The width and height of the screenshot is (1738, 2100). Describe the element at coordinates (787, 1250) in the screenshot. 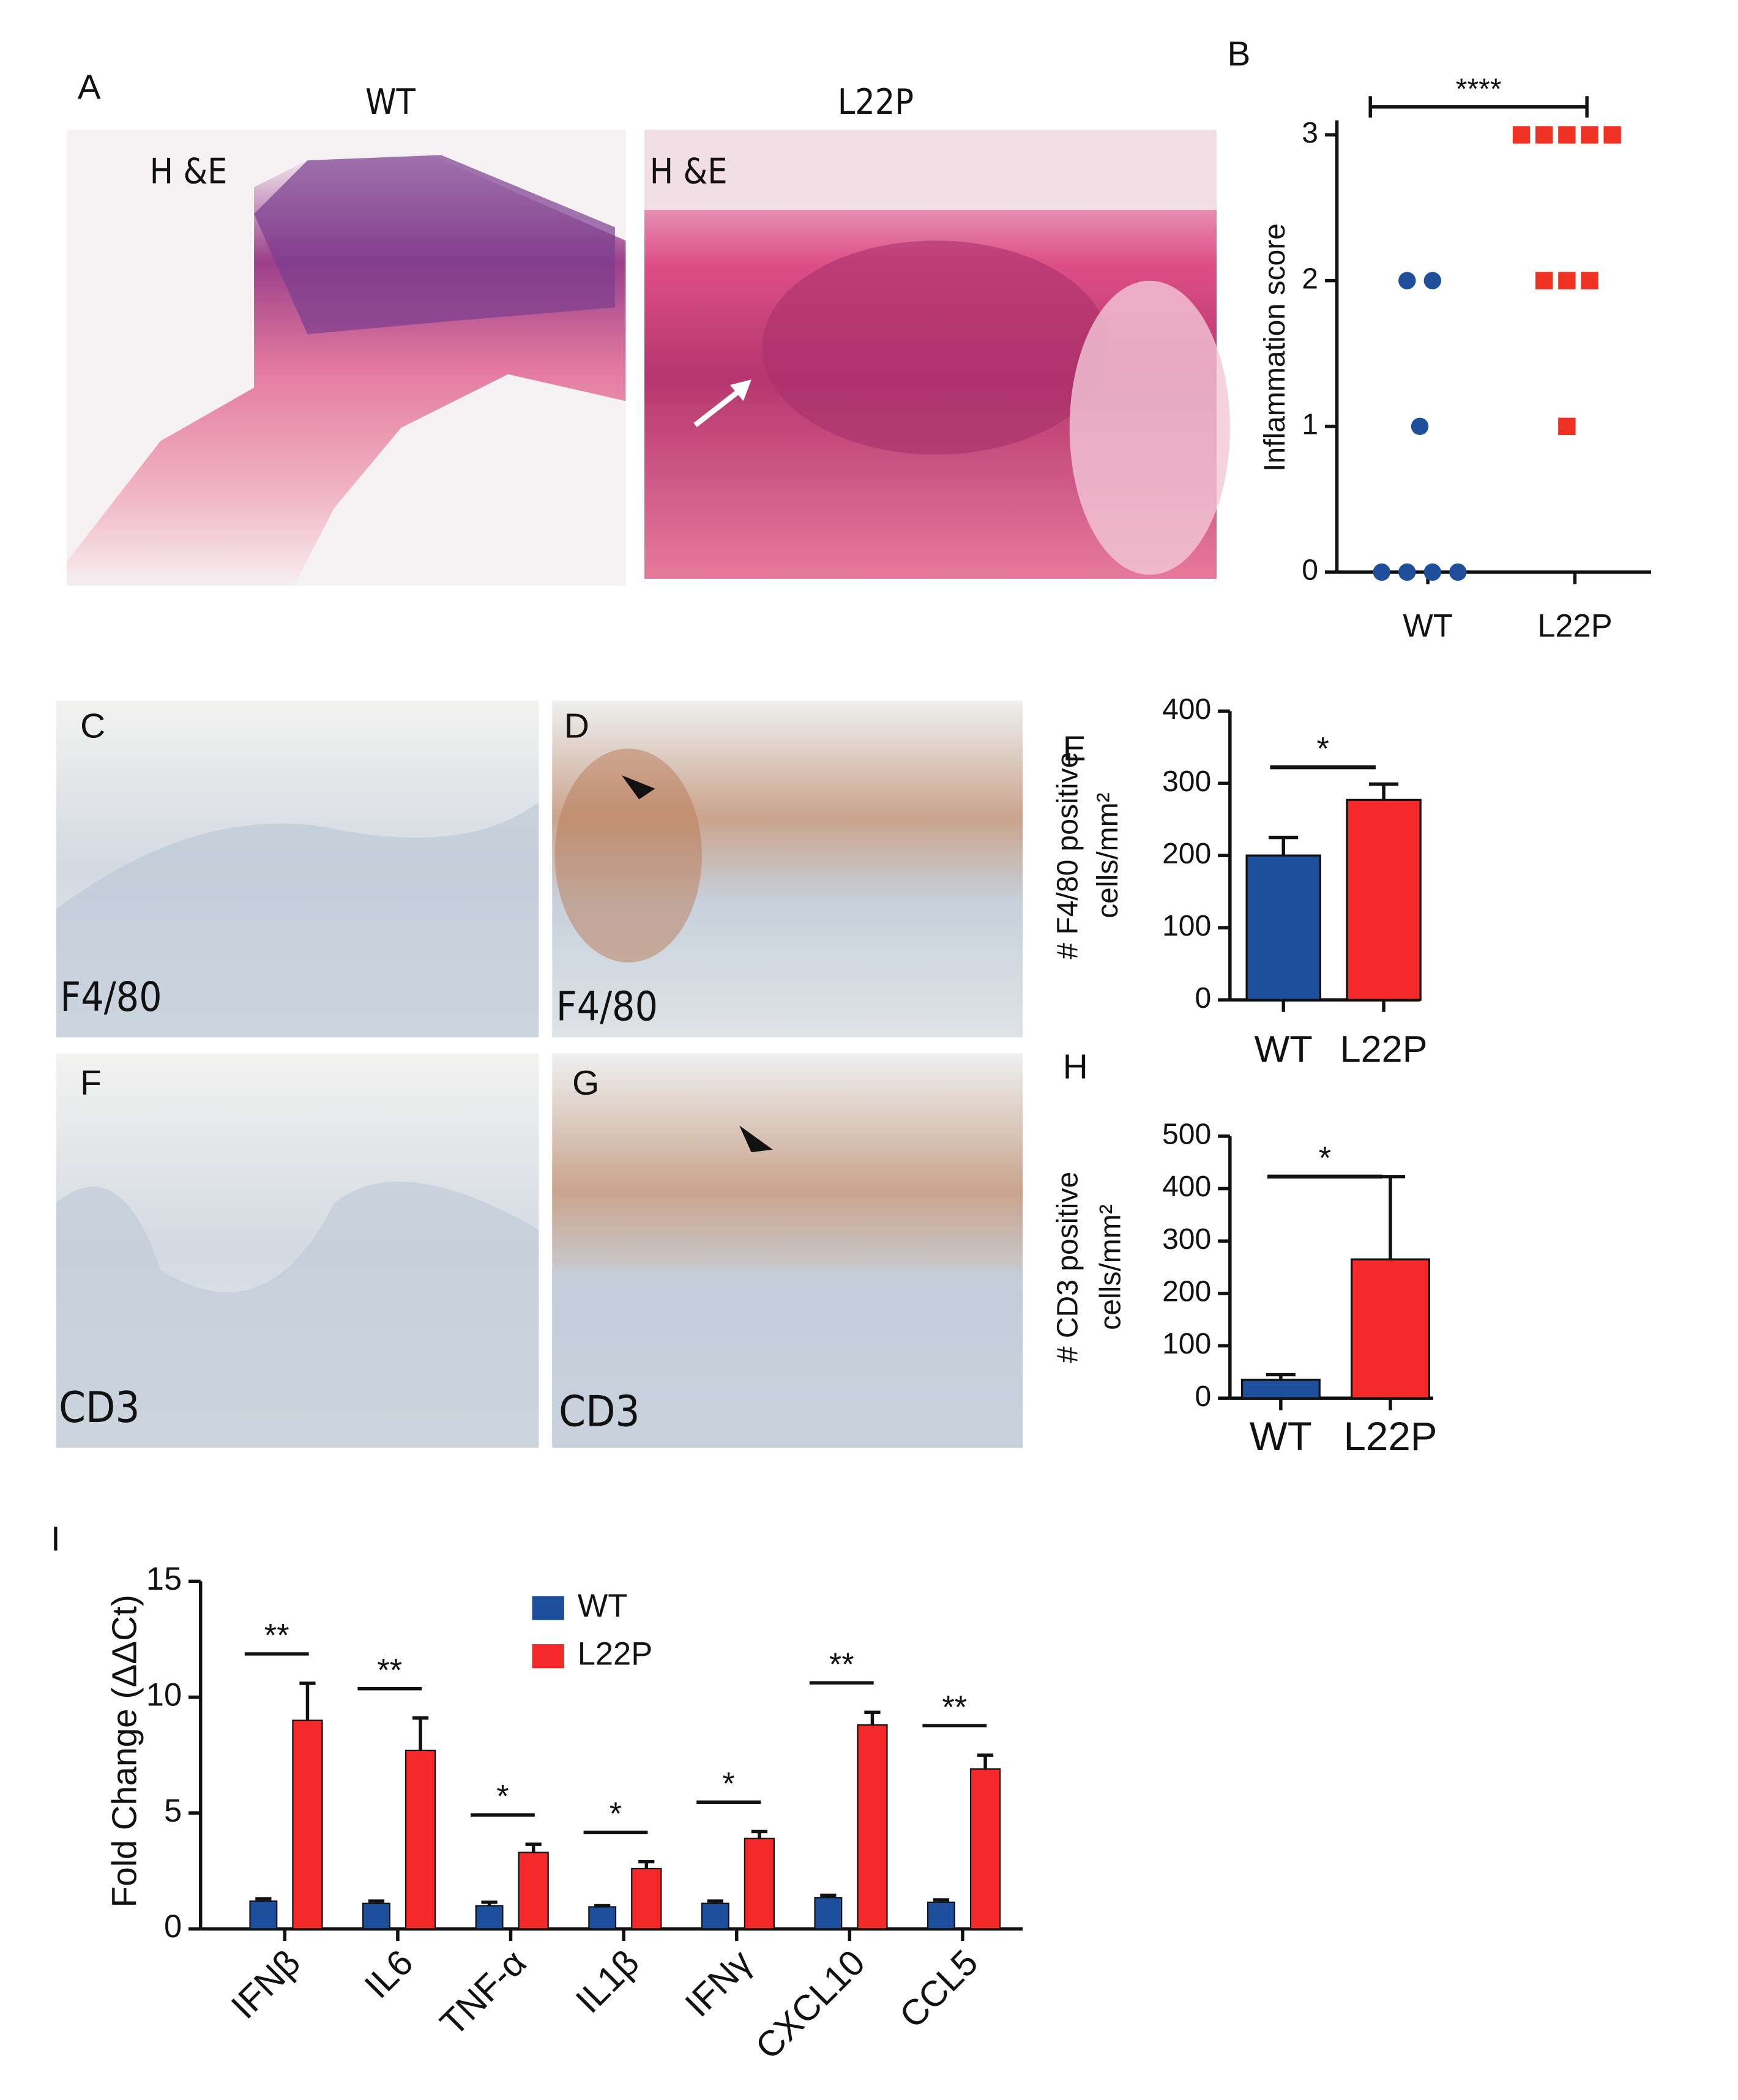

I see `micrograph-g` at that location.